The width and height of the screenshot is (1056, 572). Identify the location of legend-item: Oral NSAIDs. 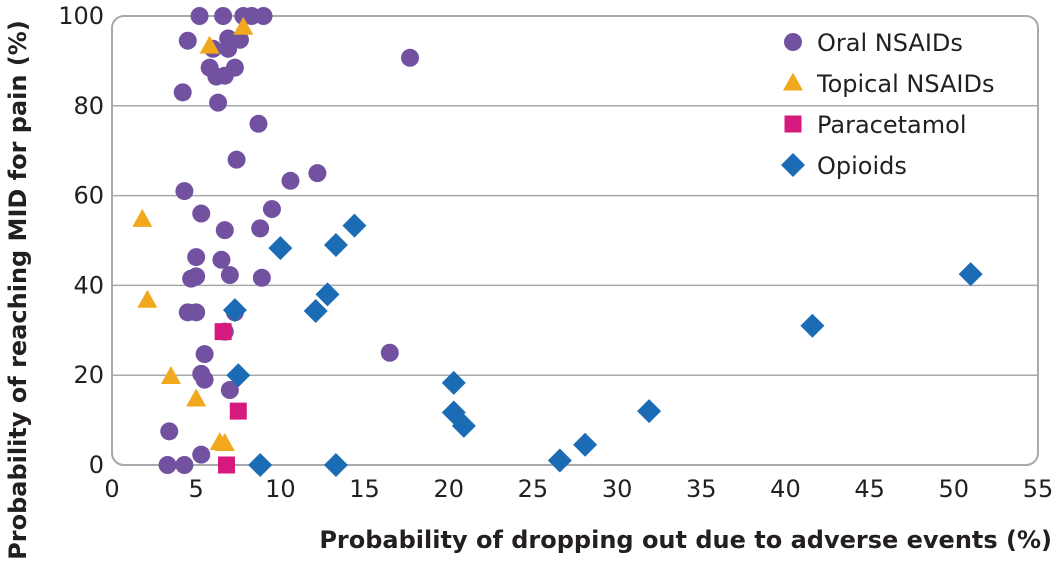
(873, 43).